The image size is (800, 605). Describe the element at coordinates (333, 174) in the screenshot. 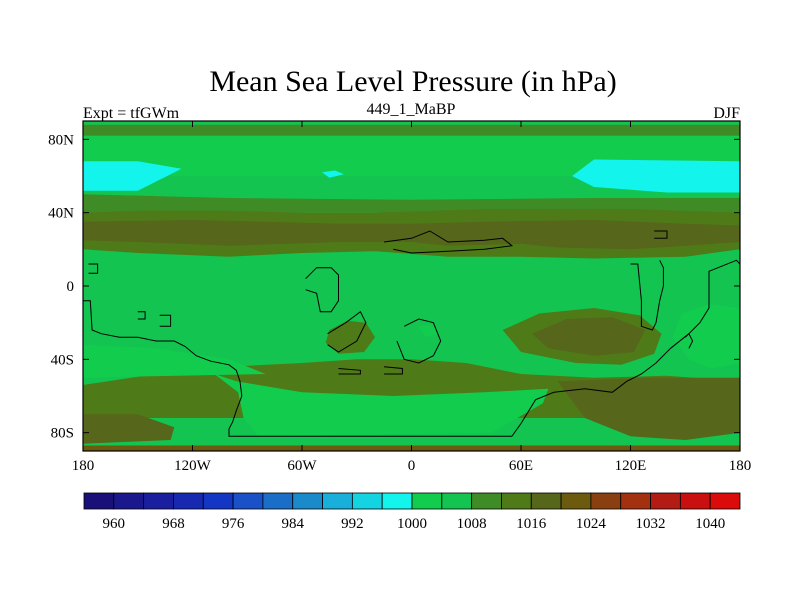

I see `contour-region-low-998-northcentral` at that location.